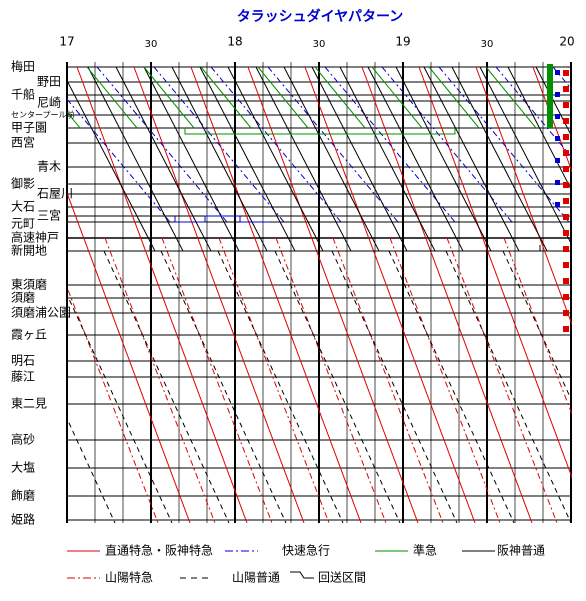 The image size is (586, 601). Describe the element at coordinates (23, 298) in the screenshot. I see `station-label: 須磨` at that location.